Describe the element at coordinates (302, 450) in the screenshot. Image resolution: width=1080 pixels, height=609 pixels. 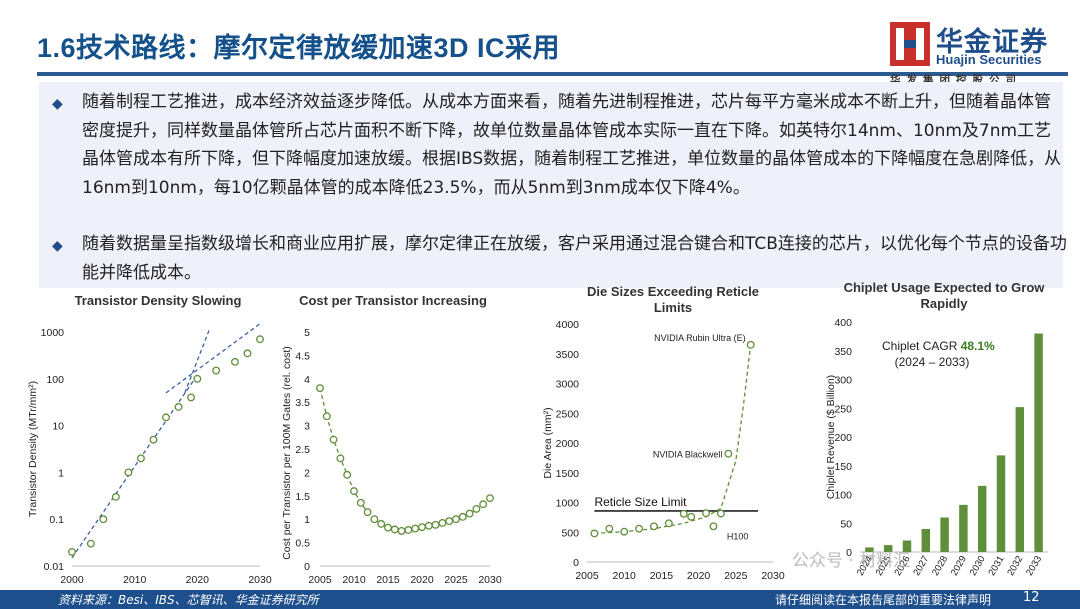
I see `y-tick-label: 2.5` at that location.